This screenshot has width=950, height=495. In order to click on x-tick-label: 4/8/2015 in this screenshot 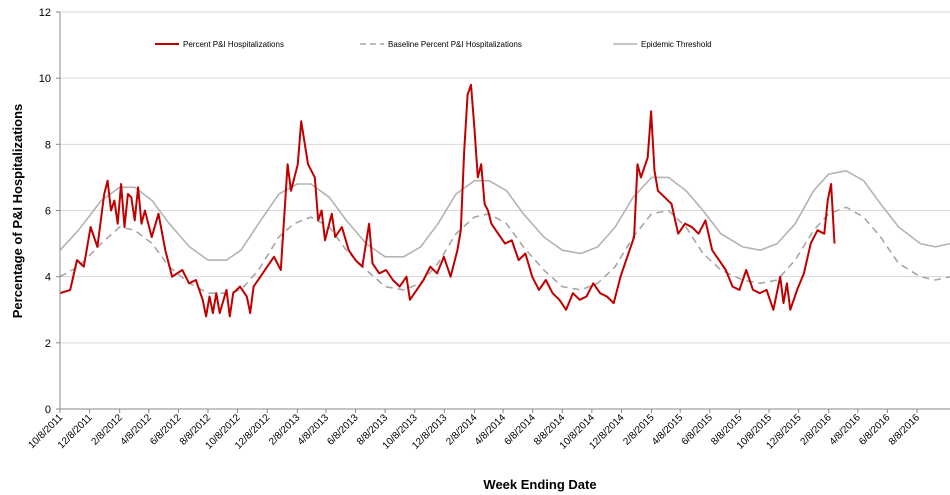, I will do `click(668, 430)`.